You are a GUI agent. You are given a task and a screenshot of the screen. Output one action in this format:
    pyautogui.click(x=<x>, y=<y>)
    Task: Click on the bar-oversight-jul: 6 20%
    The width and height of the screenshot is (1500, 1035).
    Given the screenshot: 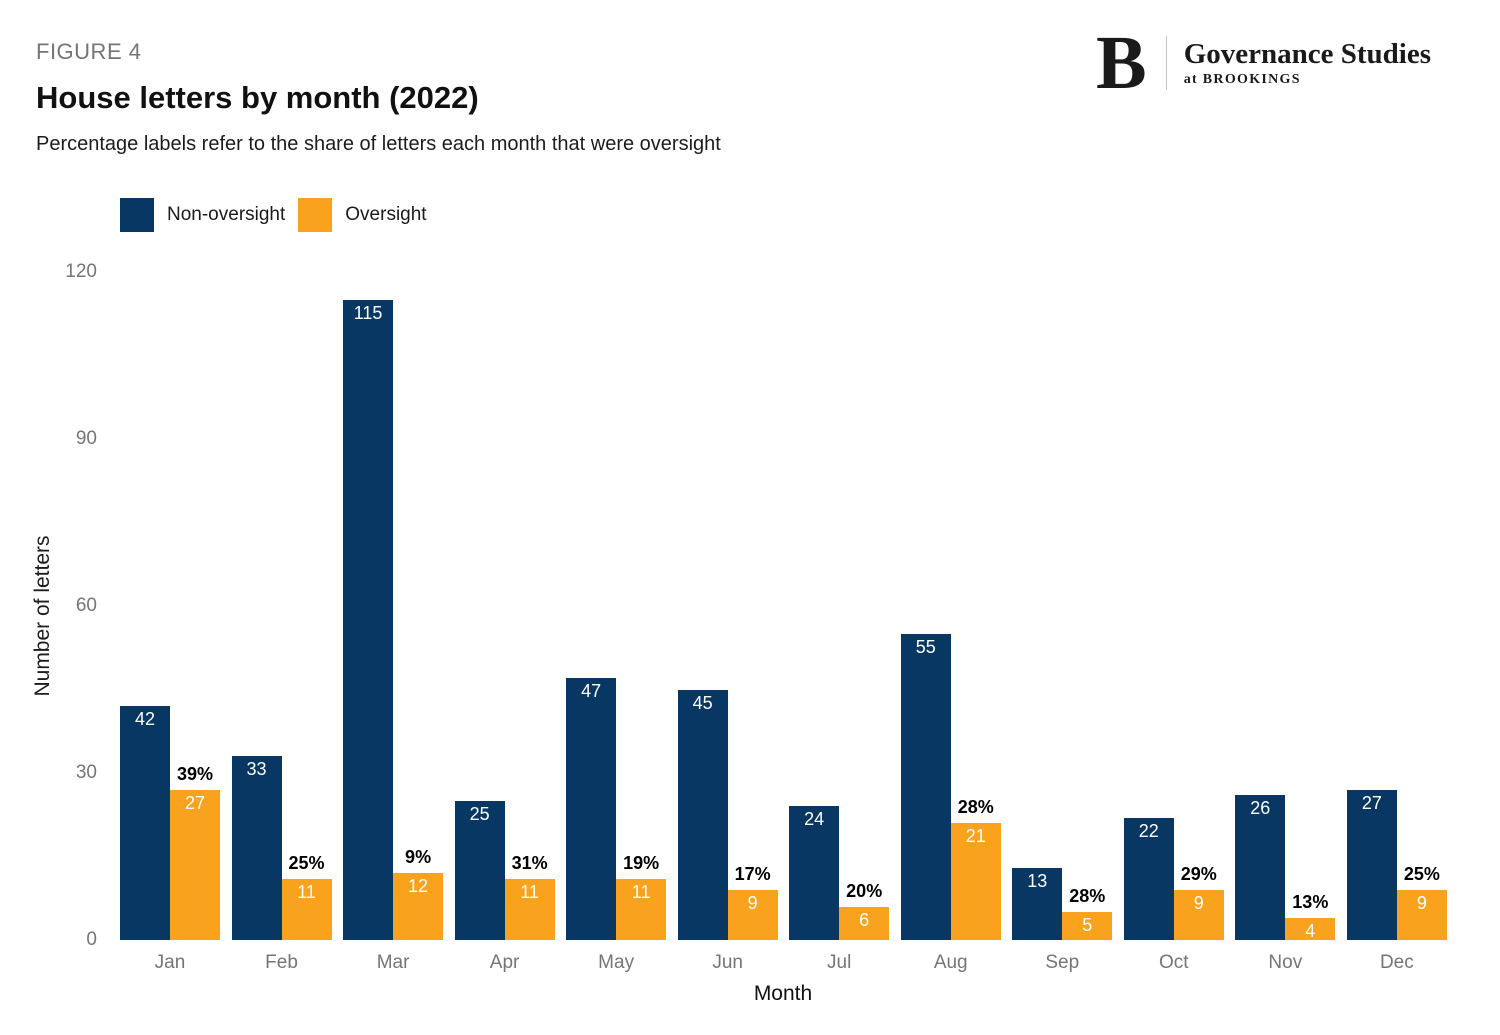 What is the action you would take?
    pyautogui.click(x=864, y=910)
    